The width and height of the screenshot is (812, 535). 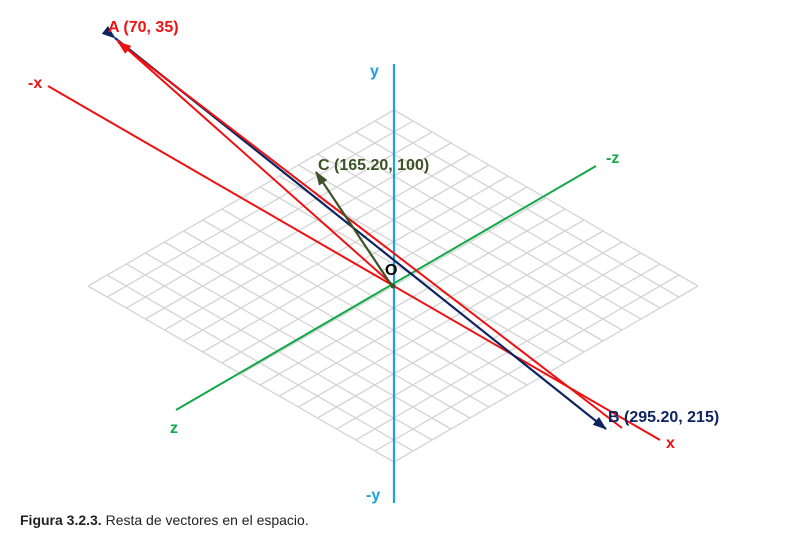 I want to click on label-pos-y-axis: y, so click(x=374, y=71).